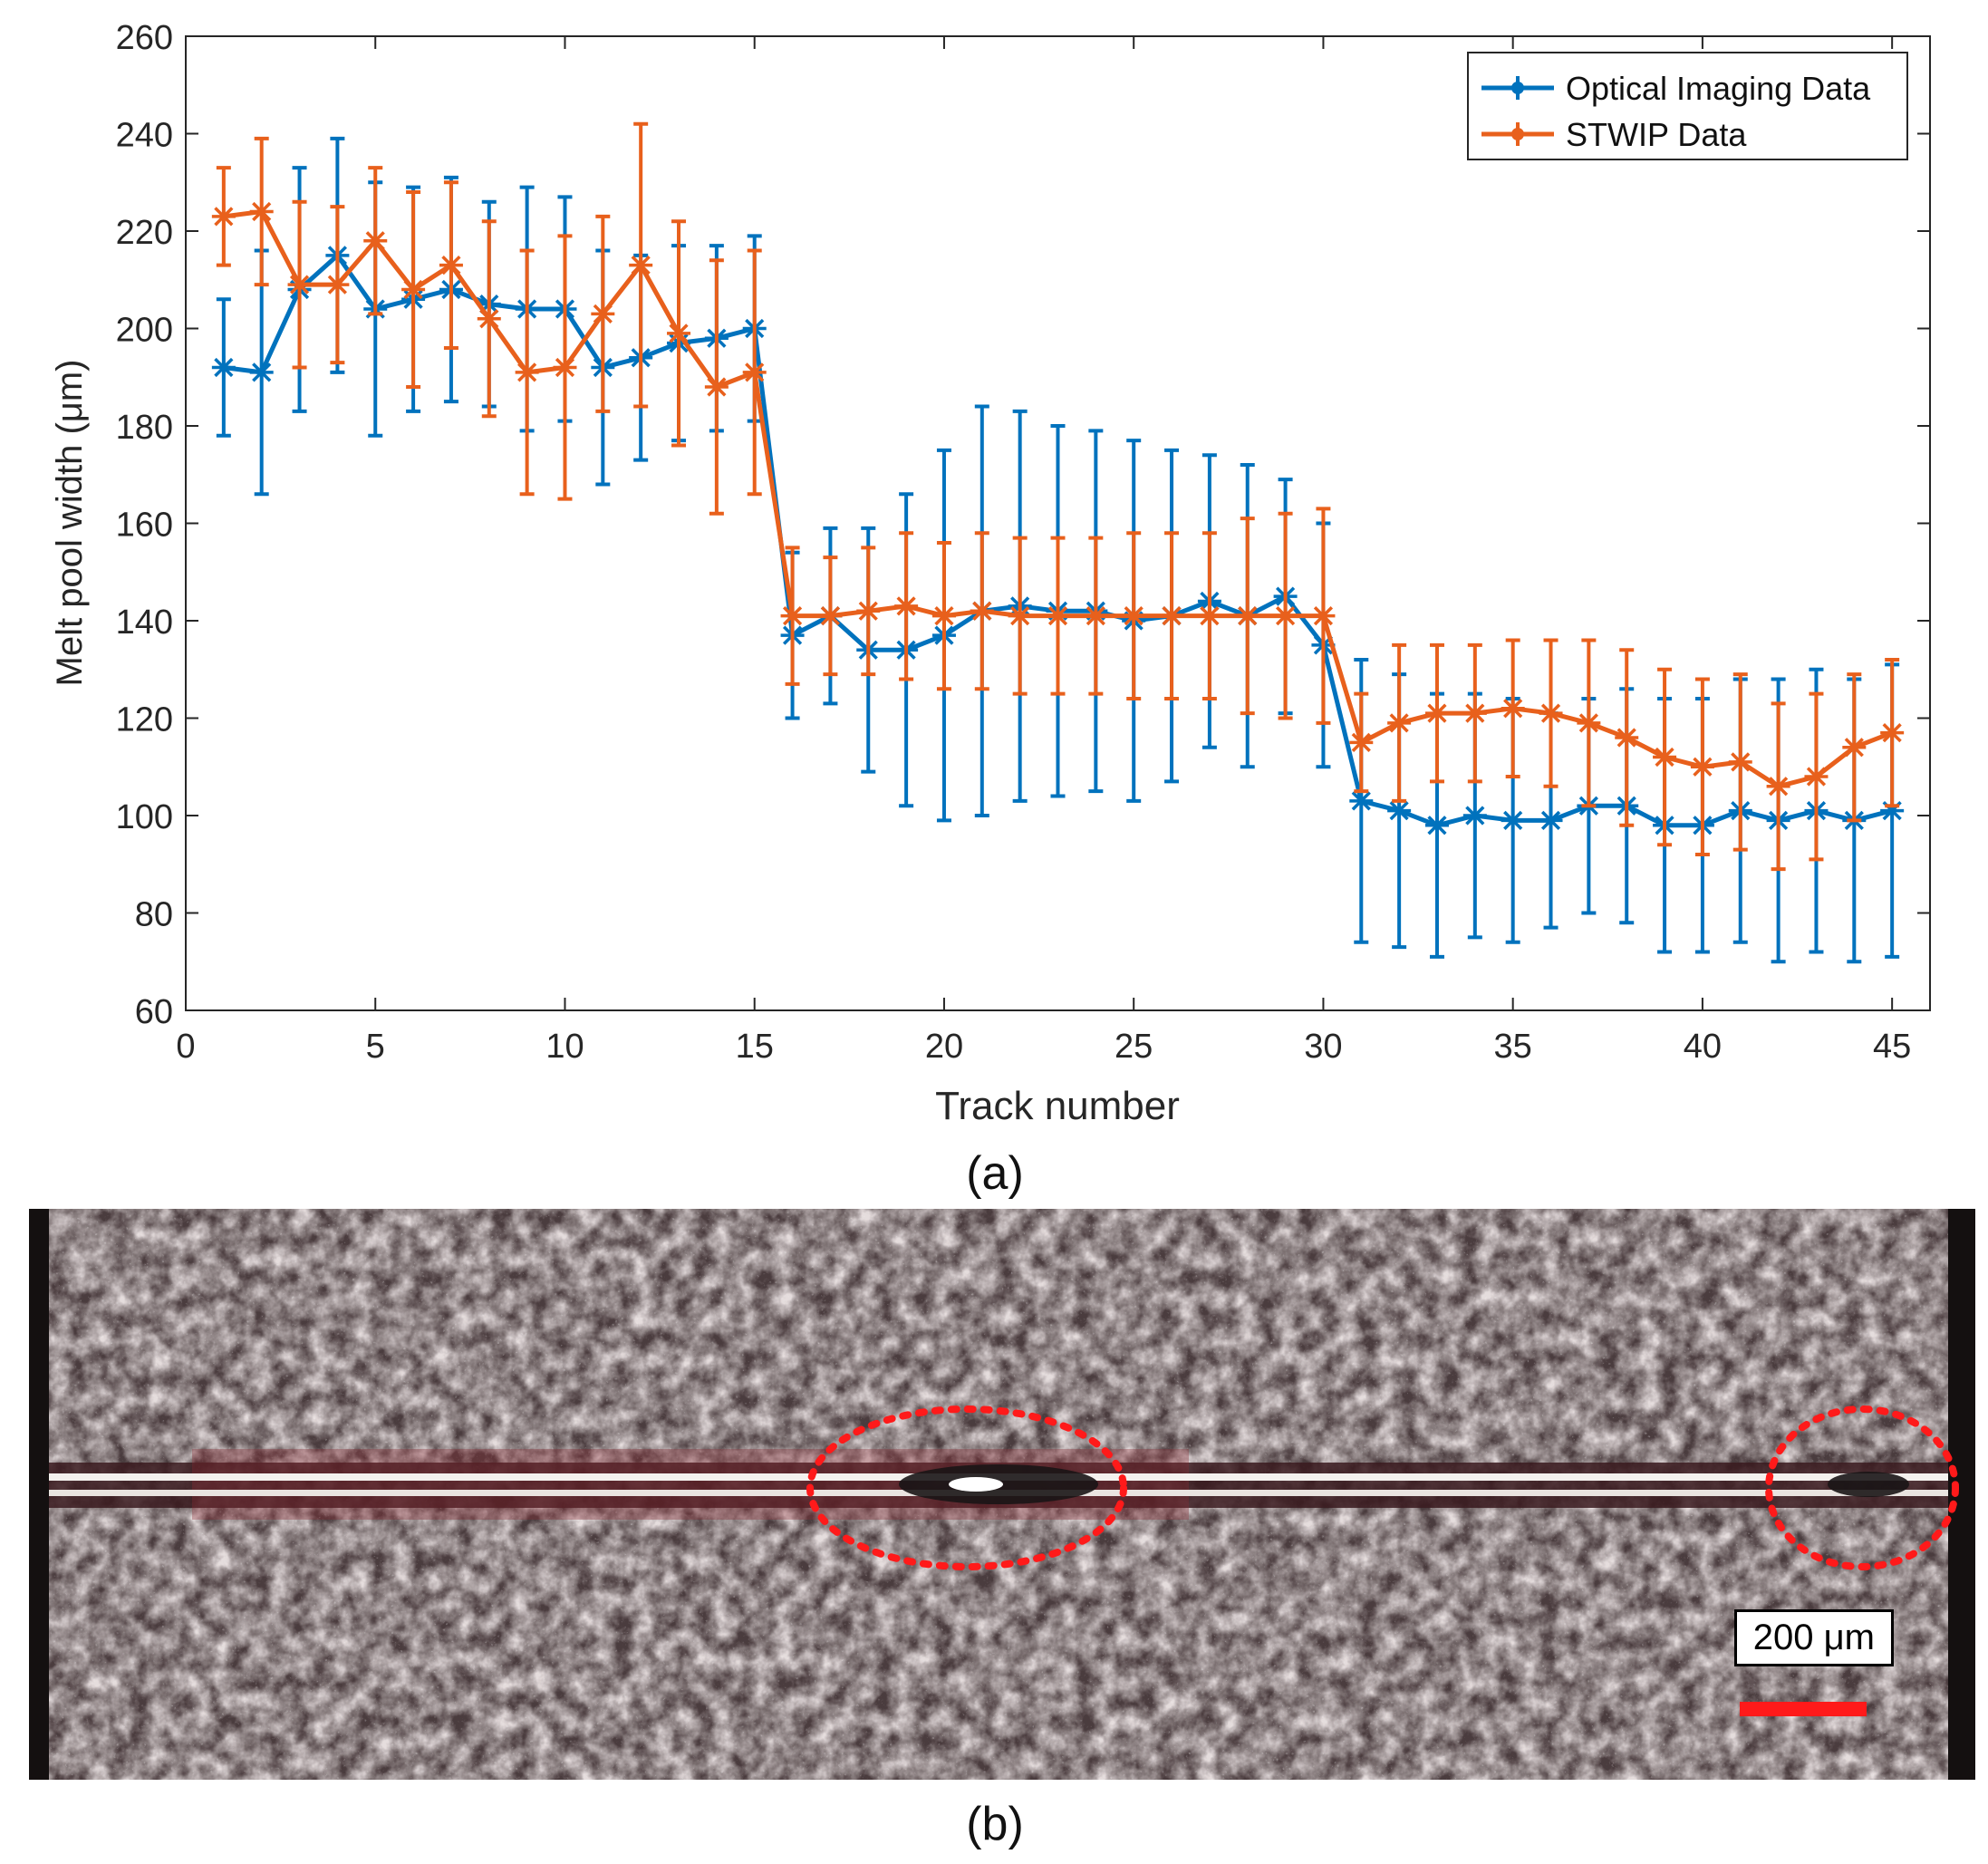 The image size is (1988, 1864). I want to click on legend-box, so click(1687, 106).